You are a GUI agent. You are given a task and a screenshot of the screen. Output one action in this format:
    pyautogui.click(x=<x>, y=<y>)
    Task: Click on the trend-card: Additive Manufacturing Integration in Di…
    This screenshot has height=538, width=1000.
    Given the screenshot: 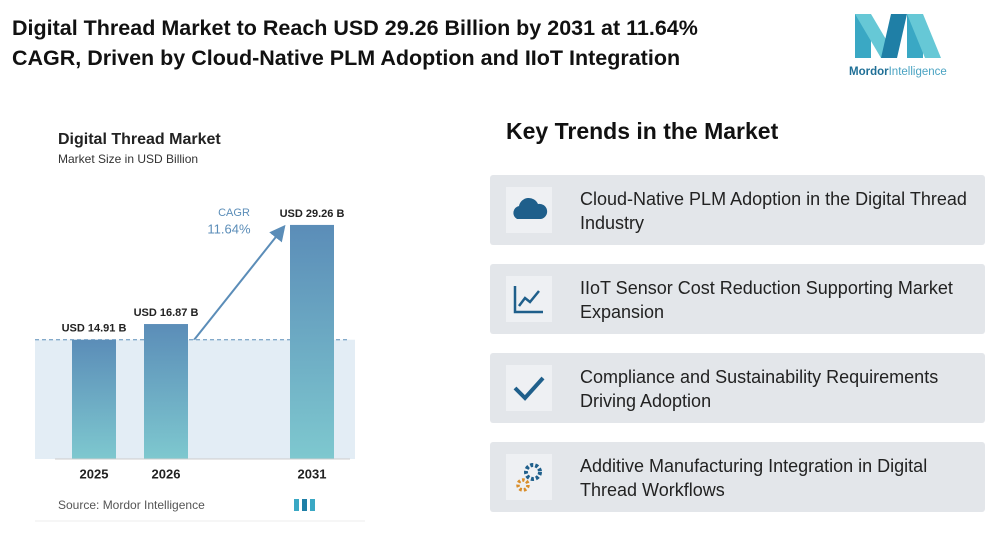 What is the action you would take?
    pyautogui.click(x=737, y=477)
    